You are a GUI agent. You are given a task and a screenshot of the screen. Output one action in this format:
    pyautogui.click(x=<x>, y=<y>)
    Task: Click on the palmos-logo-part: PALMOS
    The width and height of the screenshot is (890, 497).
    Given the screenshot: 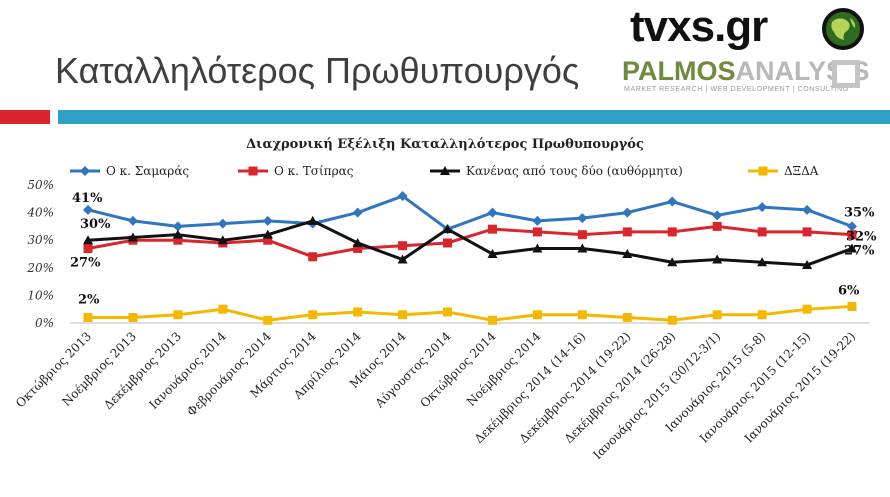 What is the action you would take?
    pyautogui.click(x=679, y=71)
    